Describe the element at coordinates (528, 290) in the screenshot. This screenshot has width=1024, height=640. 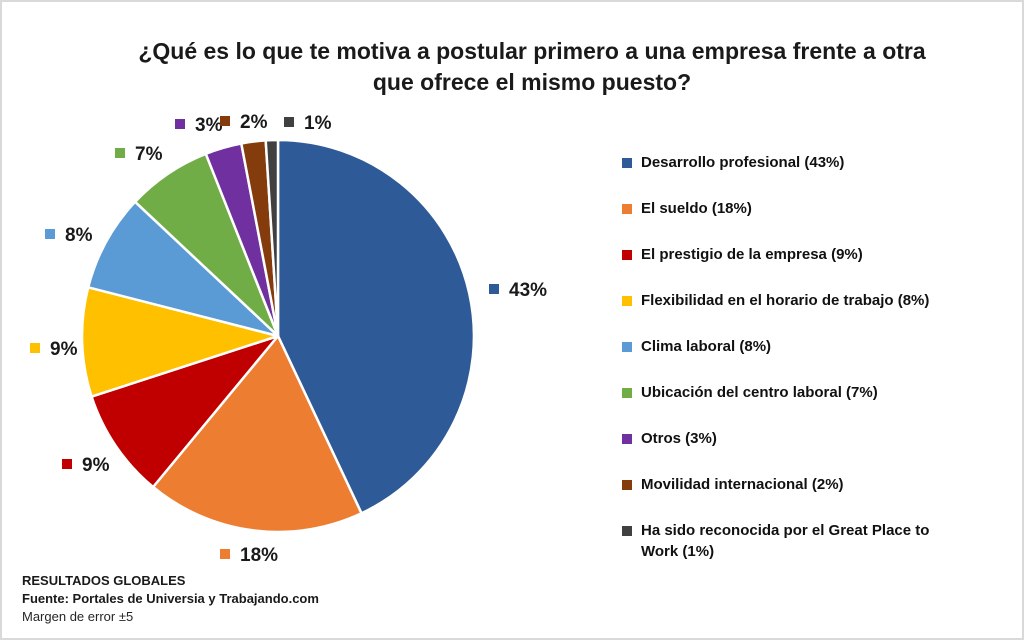
I see `data-label: 43%` at that location.